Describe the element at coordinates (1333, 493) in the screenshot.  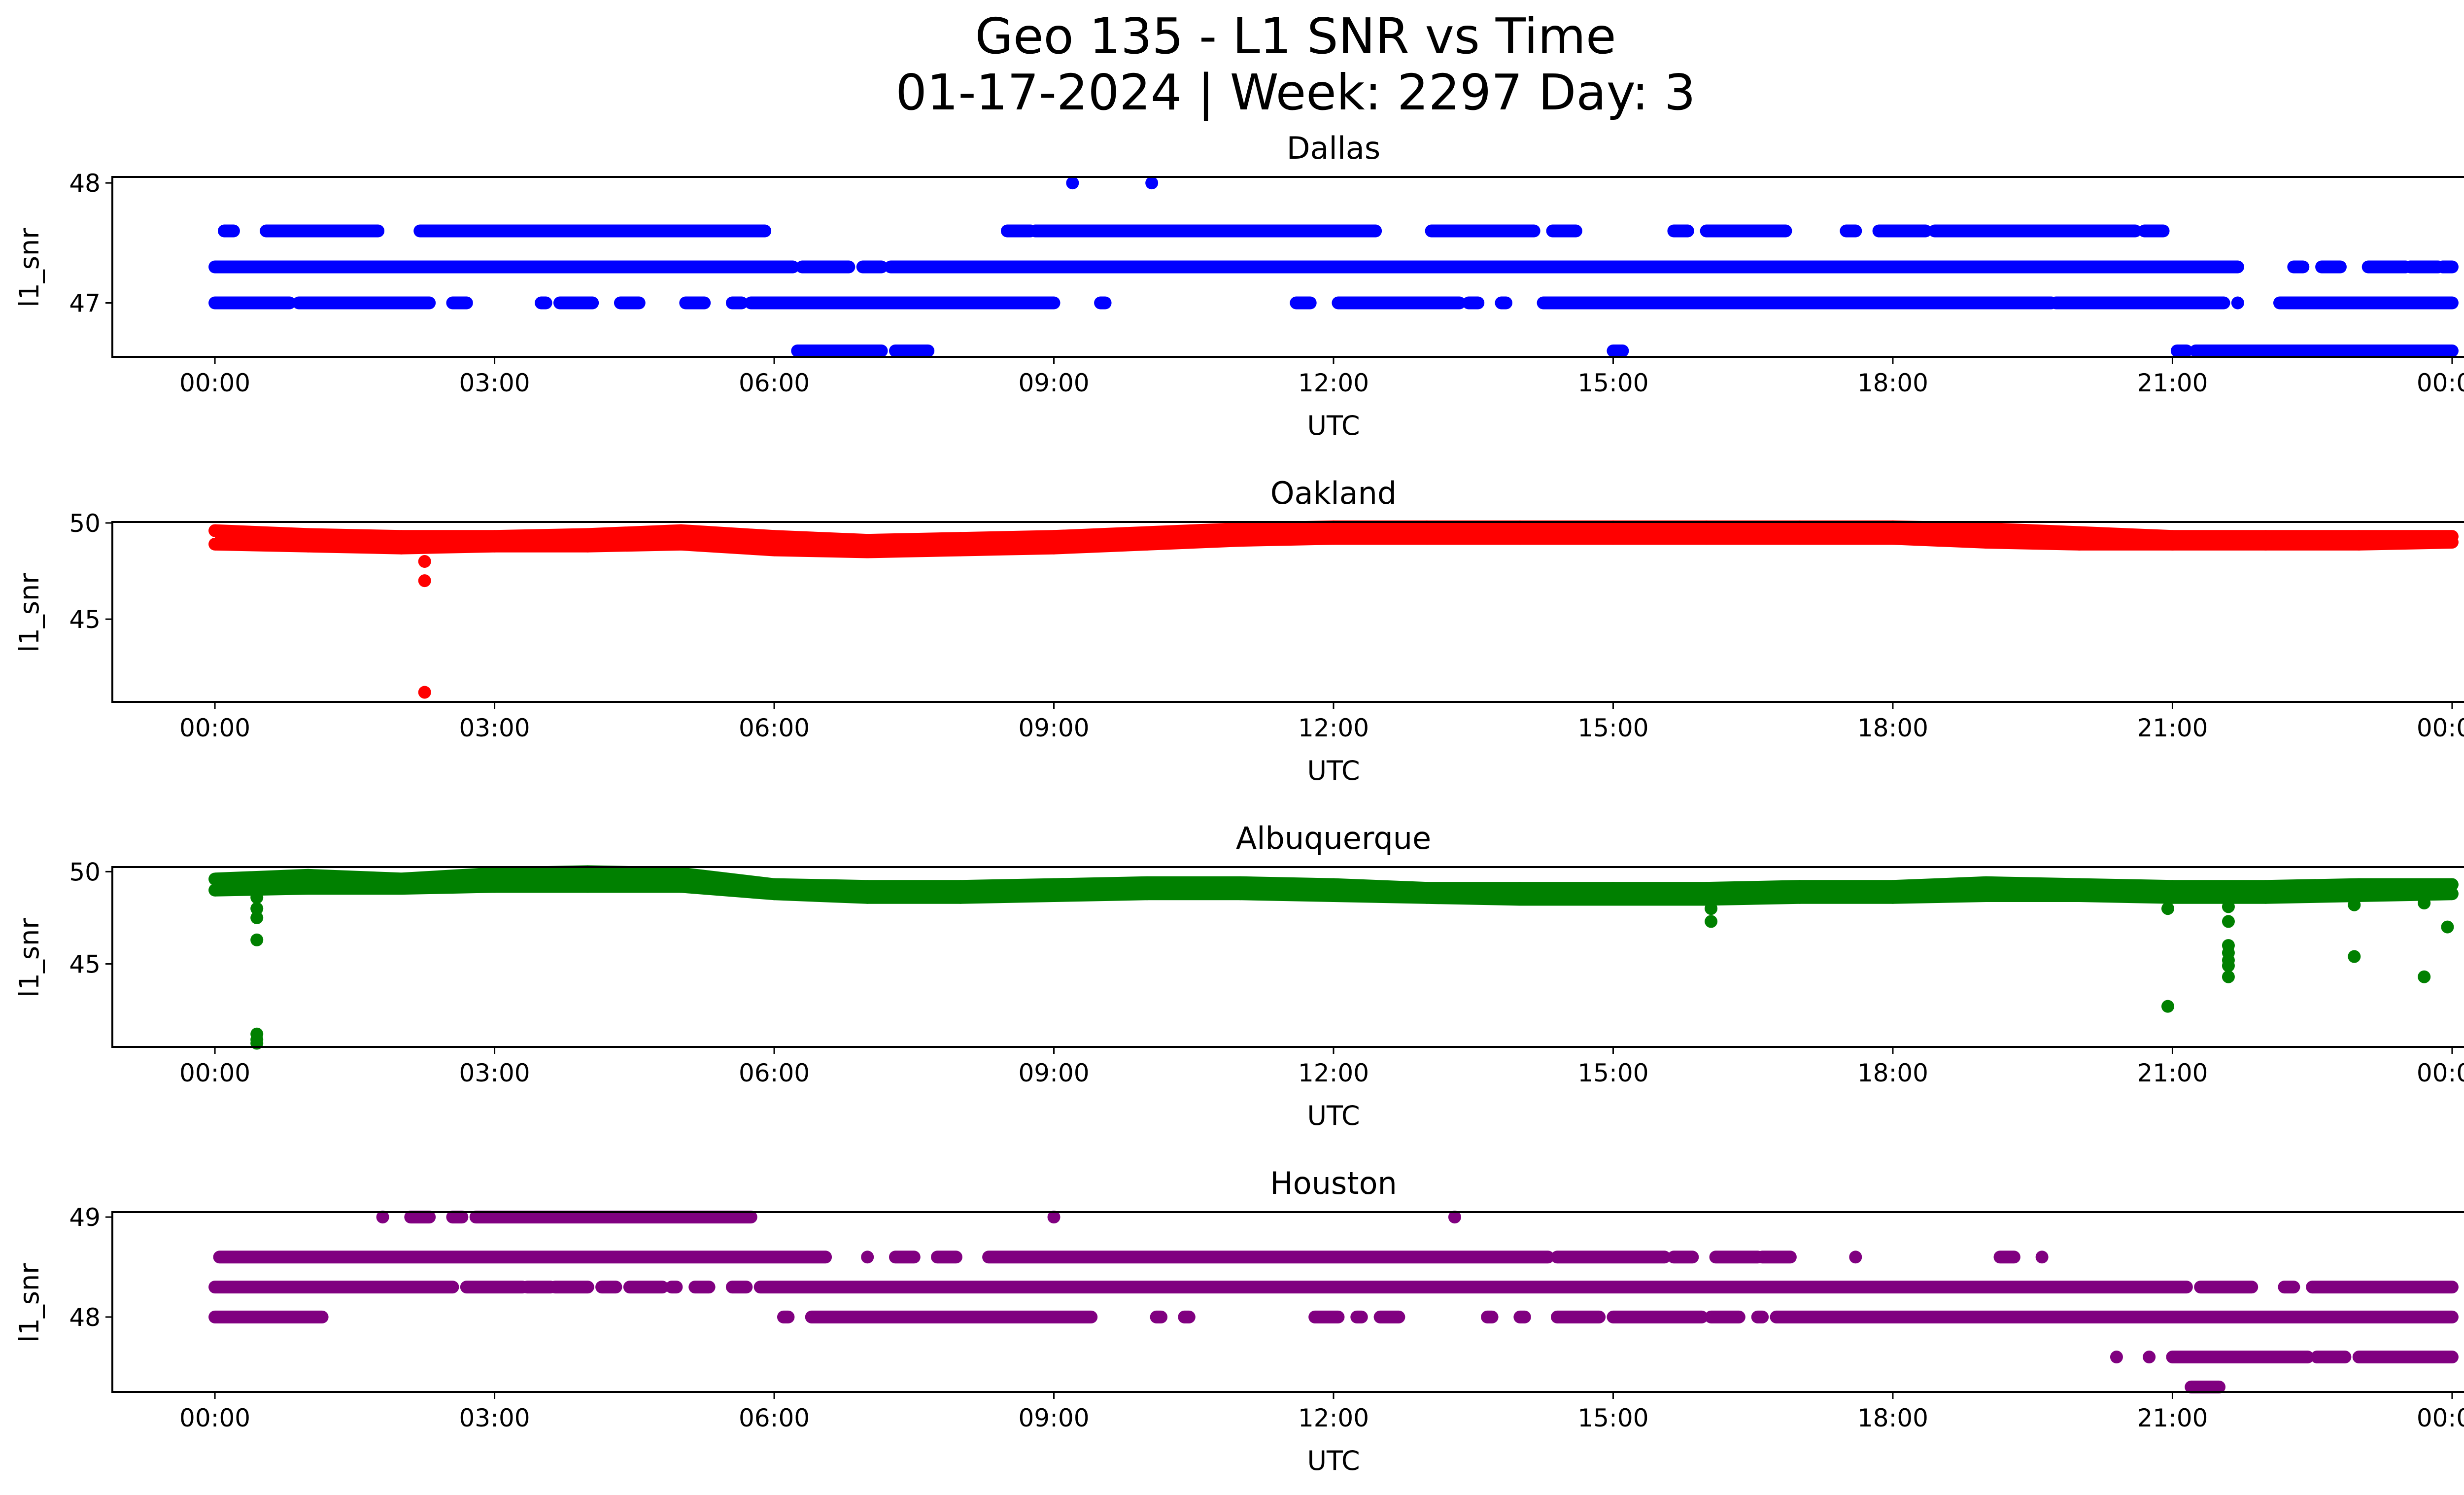
I see `subplot-title: Oakland` at that location.